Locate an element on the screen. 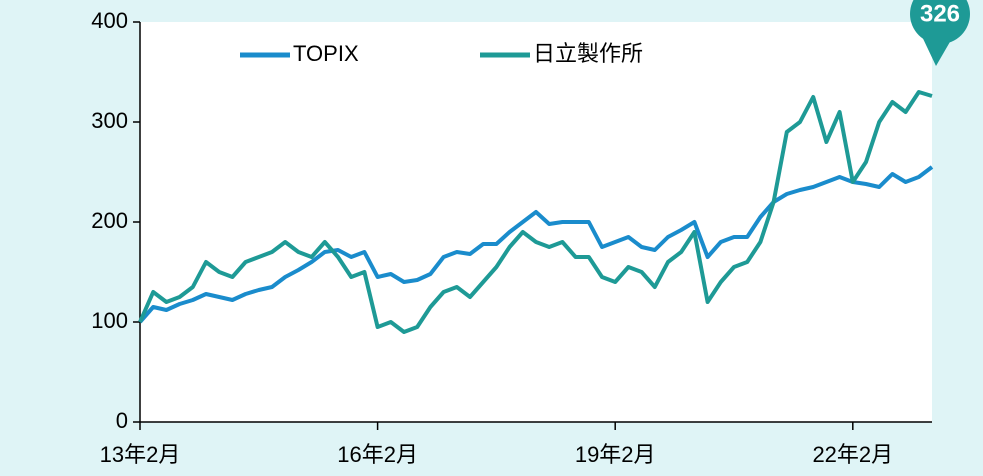  y-tick-label: 0 is located at coordinates (122, 420).